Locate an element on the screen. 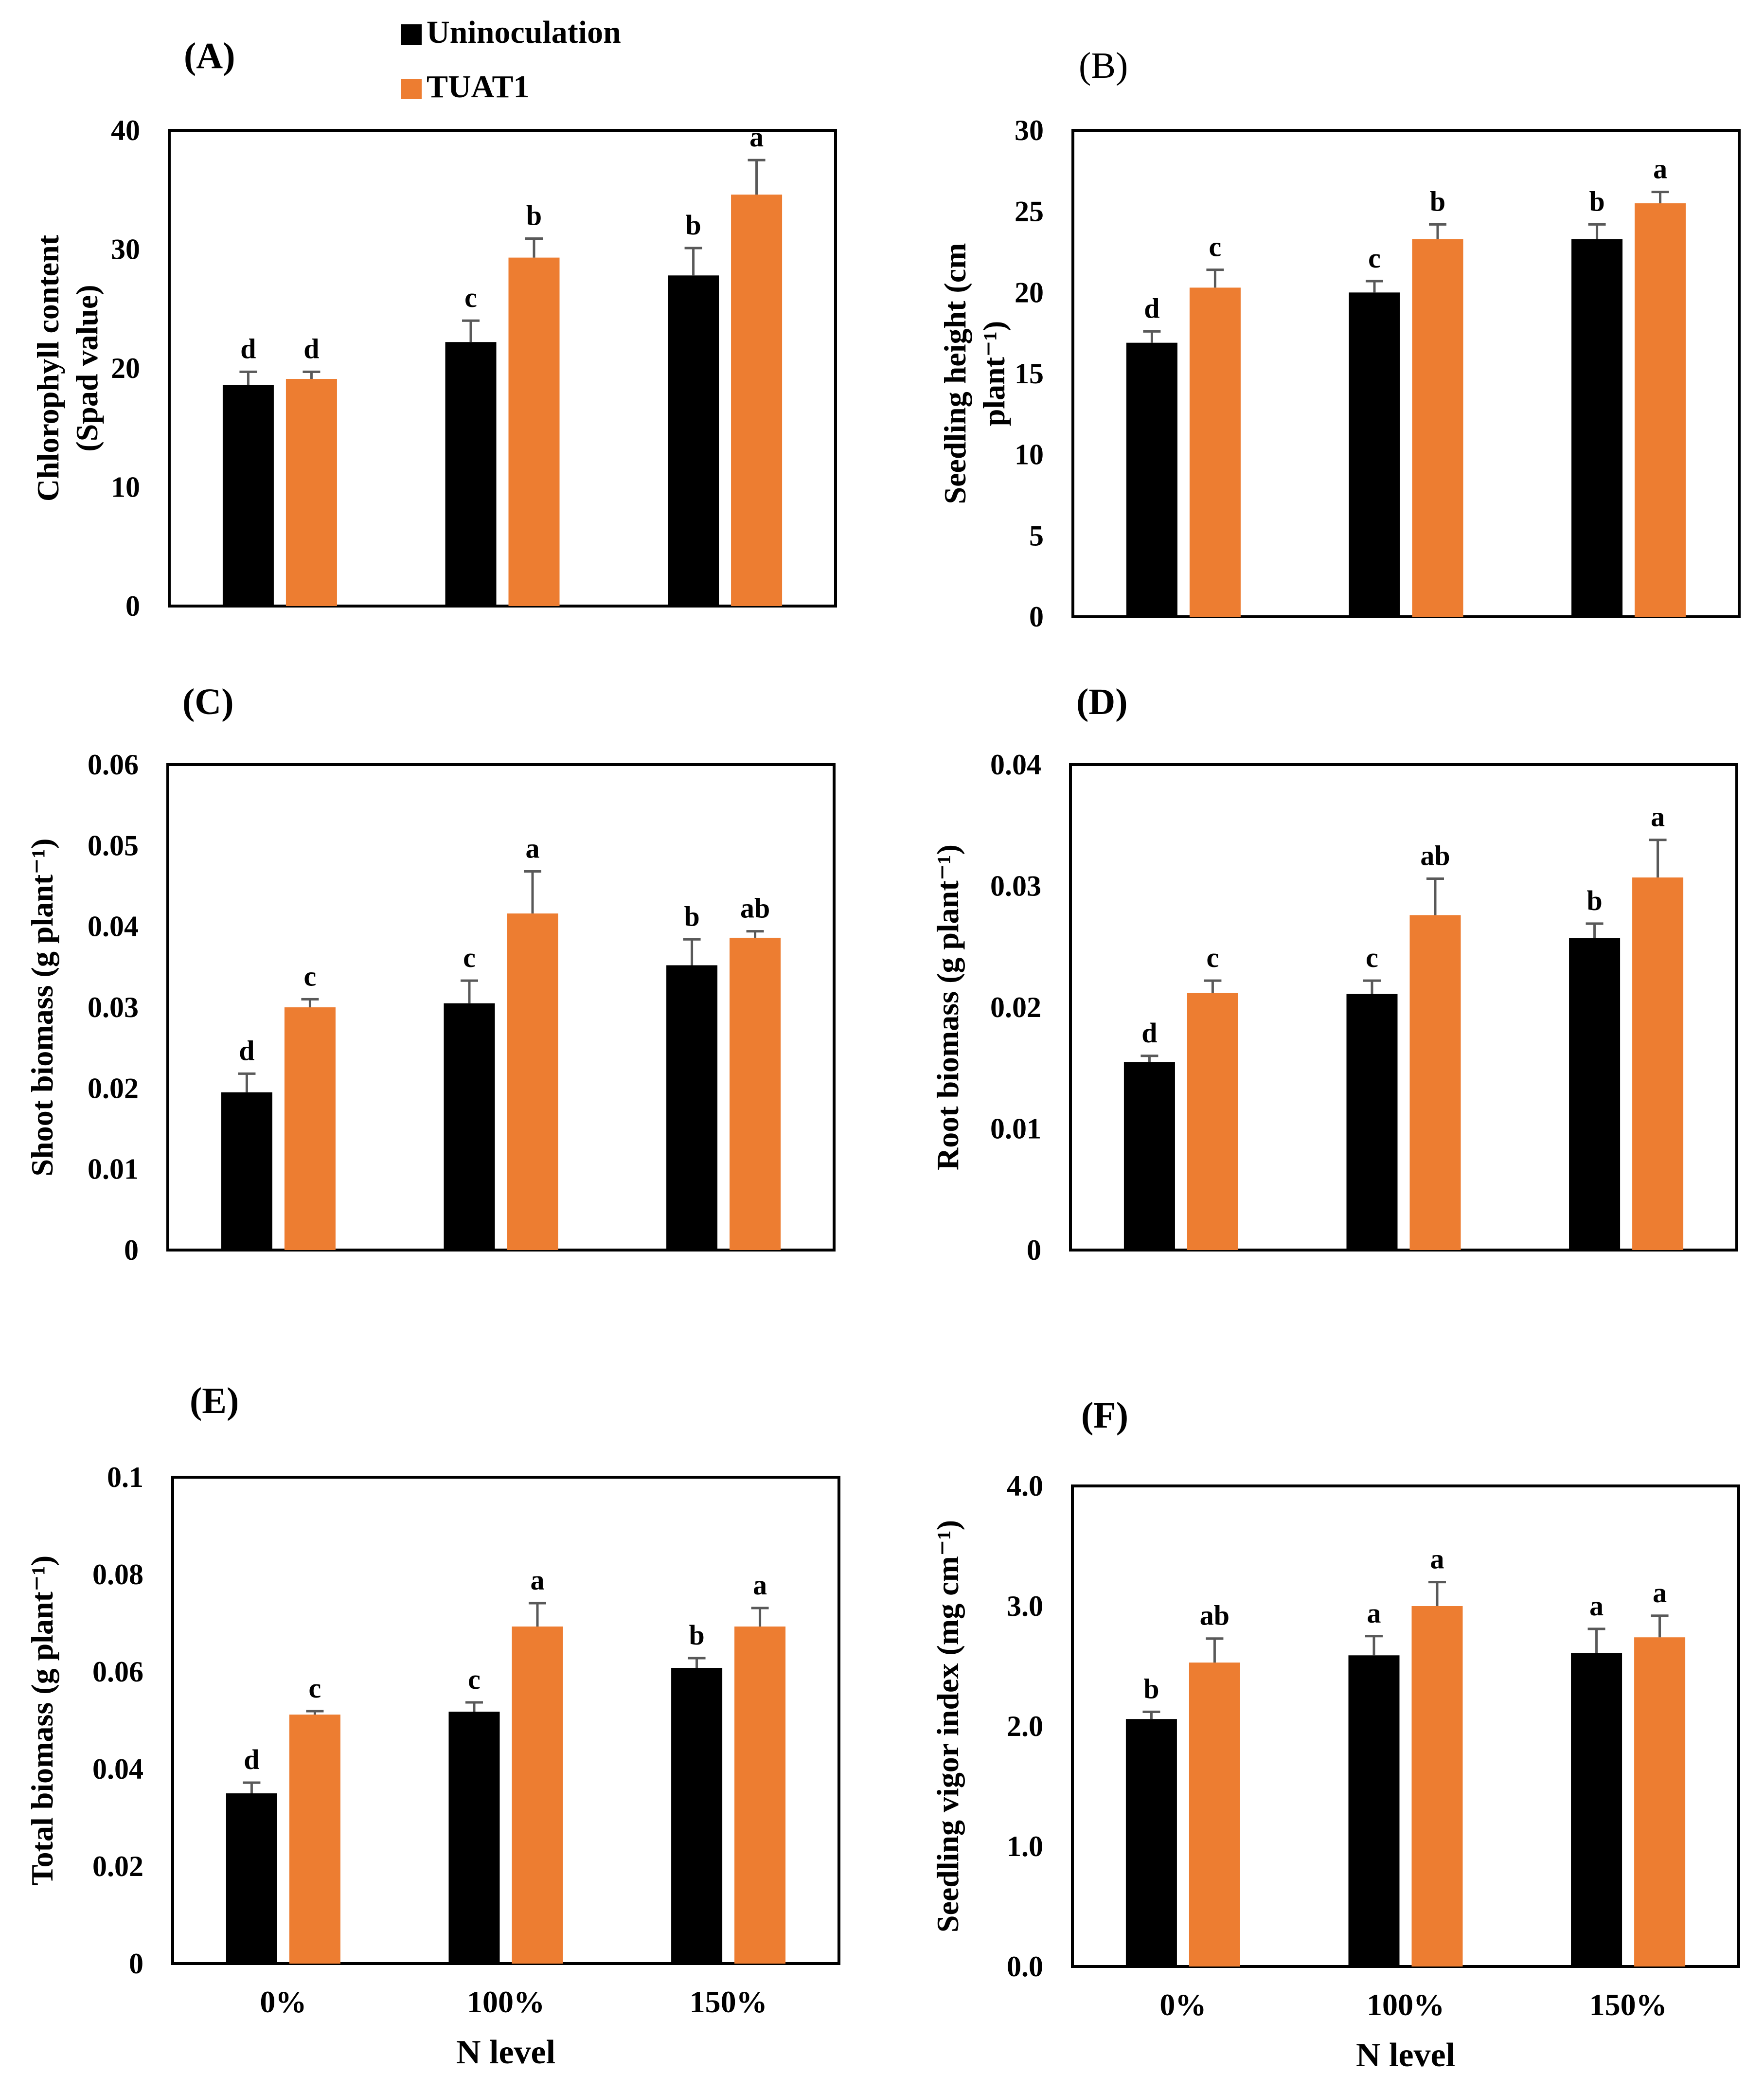  legend: Uninoculation TUAT1 is located at coordinates (511, 60).